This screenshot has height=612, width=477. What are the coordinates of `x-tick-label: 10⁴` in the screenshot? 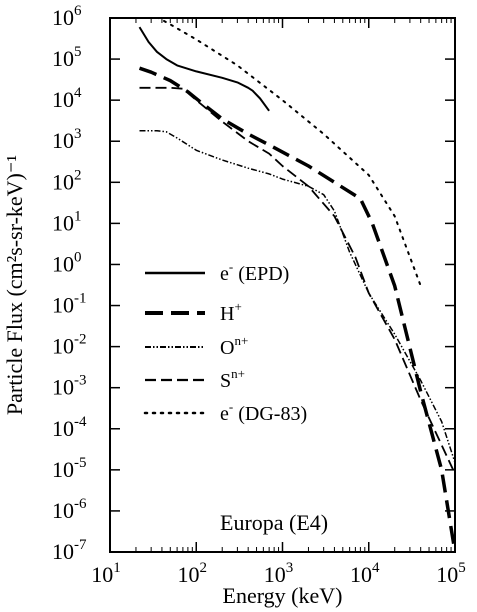 It's located at (365, 573).